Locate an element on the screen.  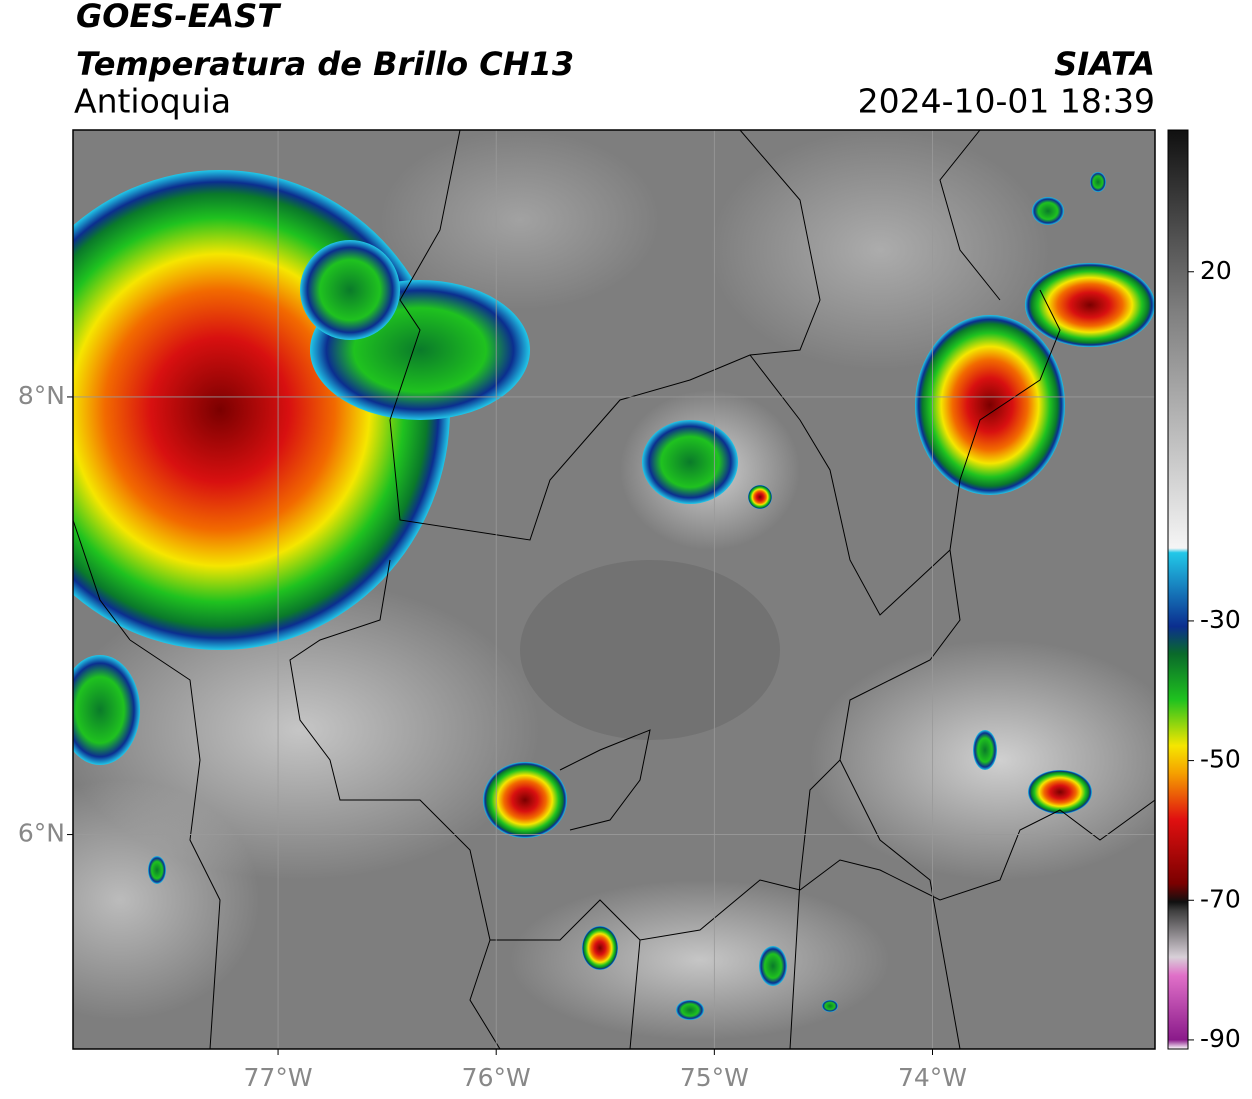
subtitle: Temperatura de Brillo CH13 is located at coordinates (325, 64).